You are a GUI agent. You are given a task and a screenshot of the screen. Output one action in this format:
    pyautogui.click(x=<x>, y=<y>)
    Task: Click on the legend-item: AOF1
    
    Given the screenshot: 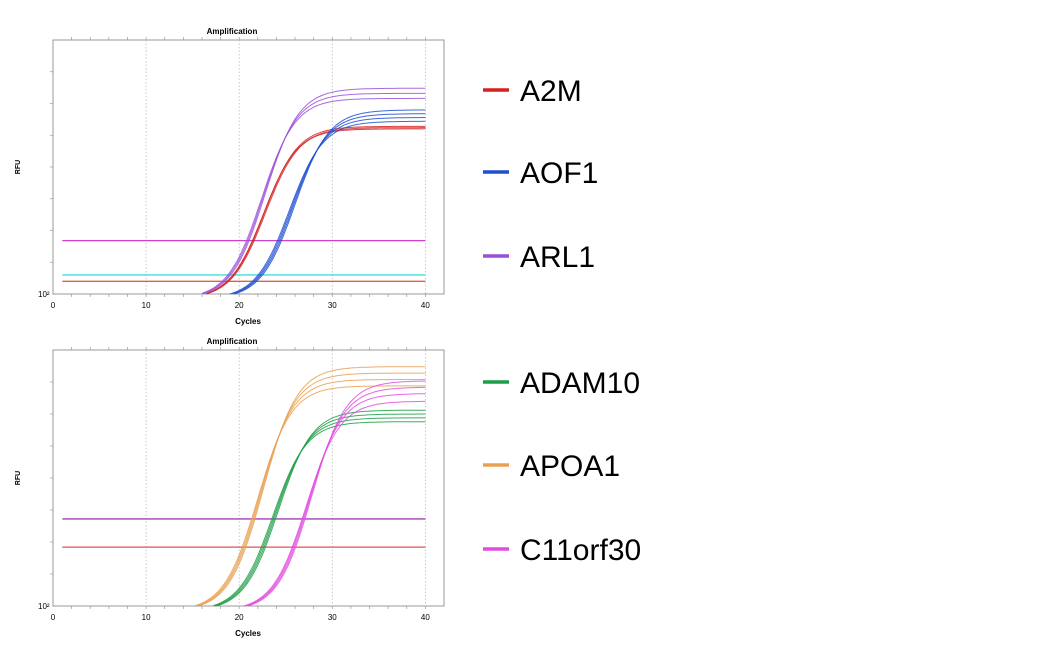 What is the action you would take?
    pyautogui.click(x=540, y=173)
    